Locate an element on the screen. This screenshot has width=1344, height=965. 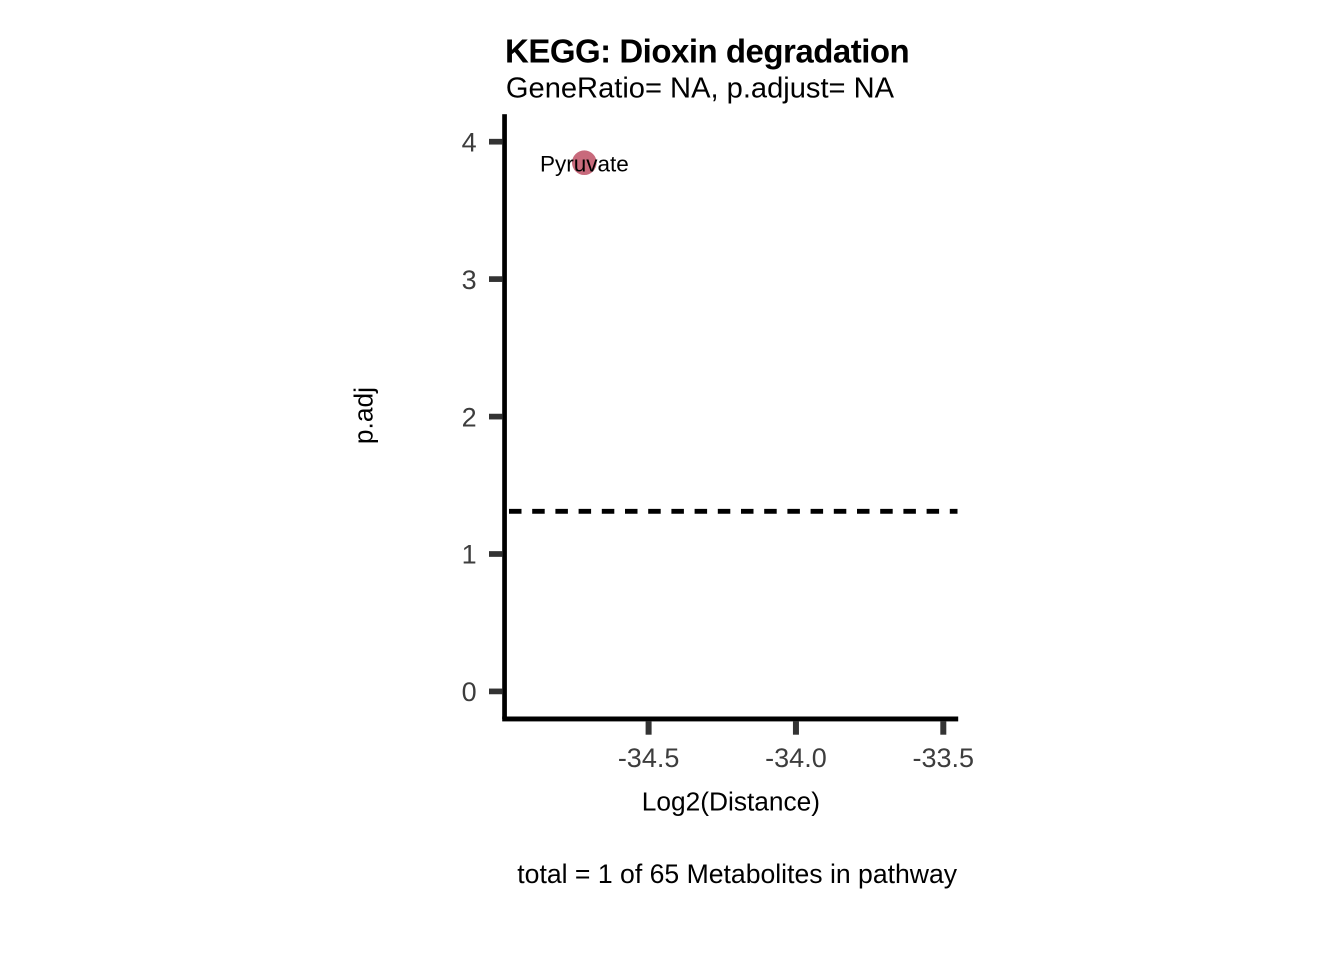
svg-text: Log2(Distance) is located at coordinates (731, 802).